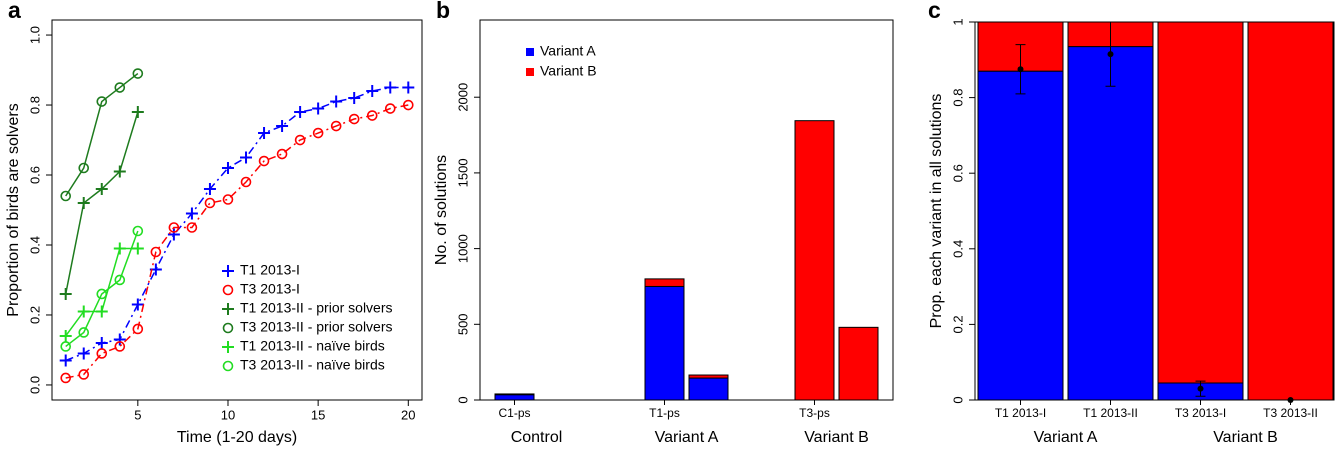 The height and width of the screenshot is (451, 1342). I want to click on x-tick-label: 20, so click(408, 414).